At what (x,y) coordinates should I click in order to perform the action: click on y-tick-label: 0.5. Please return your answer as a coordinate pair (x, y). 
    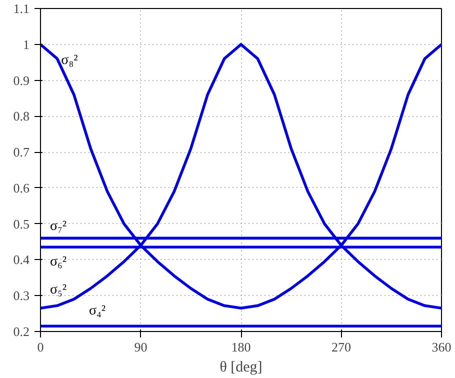
    Looking at the image, I should click on (21, 224).